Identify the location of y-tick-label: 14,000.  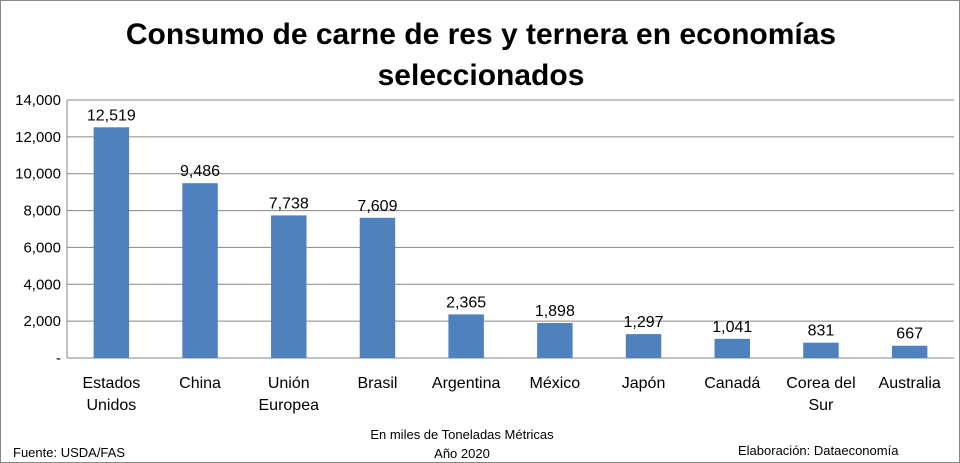
(38, 100).